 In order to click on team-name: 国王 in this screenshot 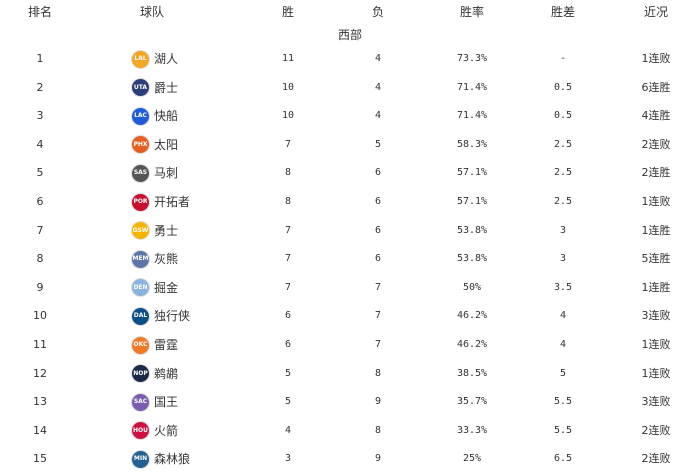, I will do `click(166, 402)`.